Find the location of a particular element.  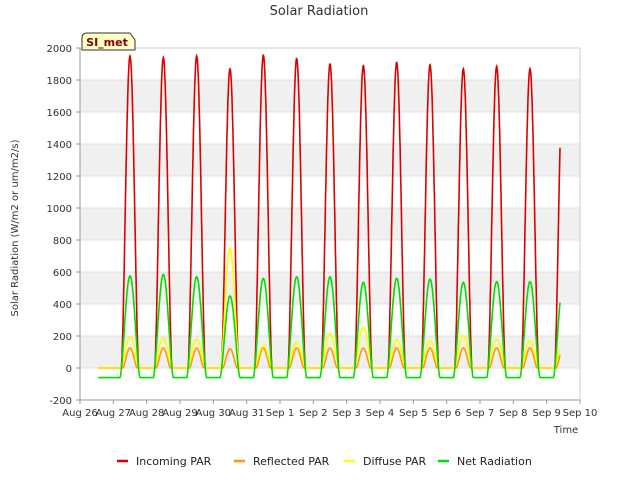

x-tick-label: Sep 9 is located at coordinates (546, 413).